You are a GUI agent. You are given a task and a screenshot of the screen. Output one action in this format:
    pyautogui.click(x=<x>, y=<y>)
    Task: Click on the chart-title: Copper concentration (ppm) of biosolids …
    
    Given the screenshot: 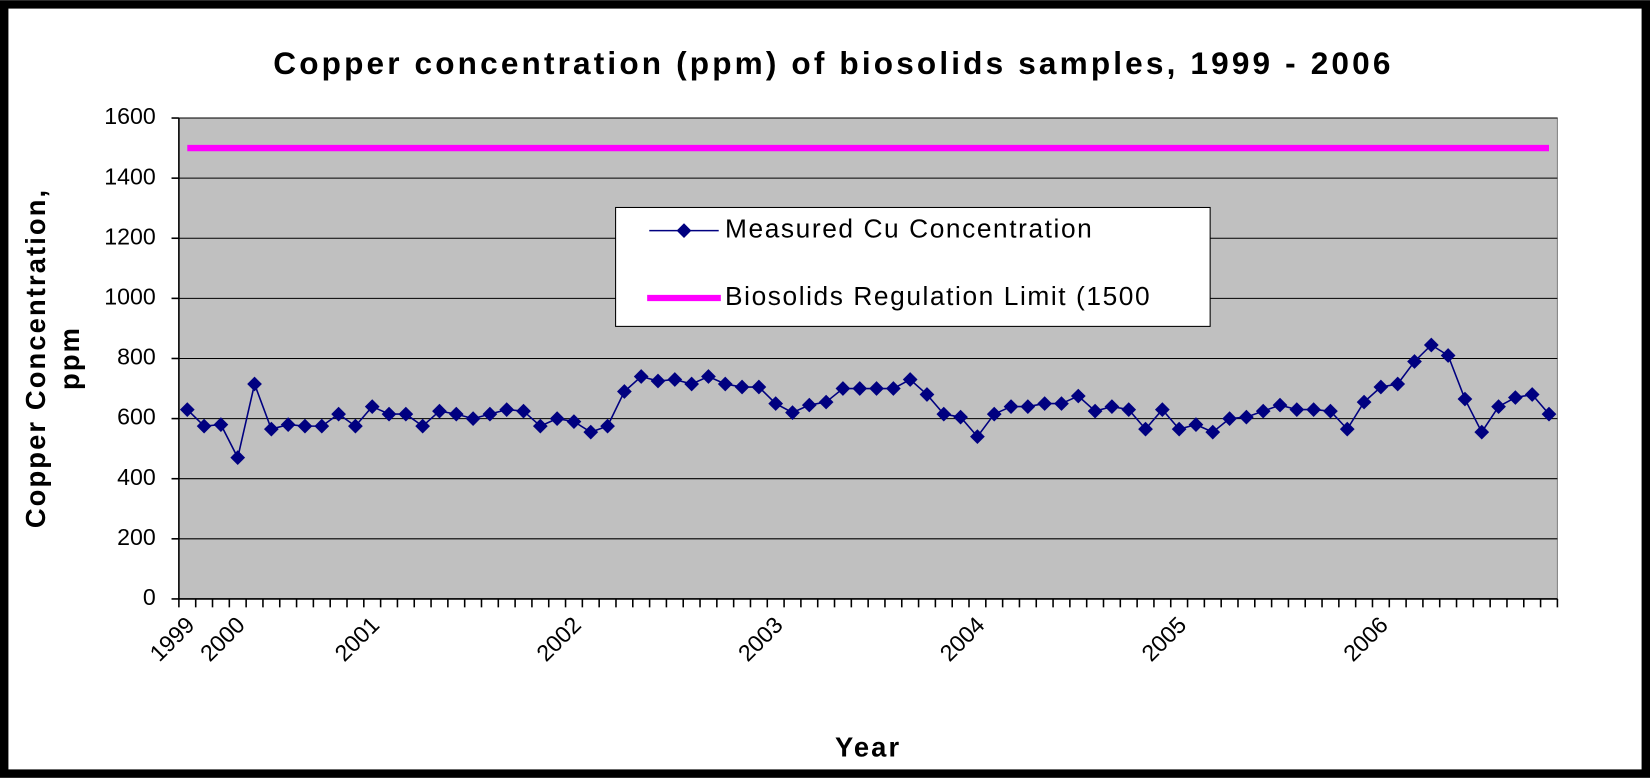 What is the action you would take?
    pyautogui.click(x=833, y=63)
    